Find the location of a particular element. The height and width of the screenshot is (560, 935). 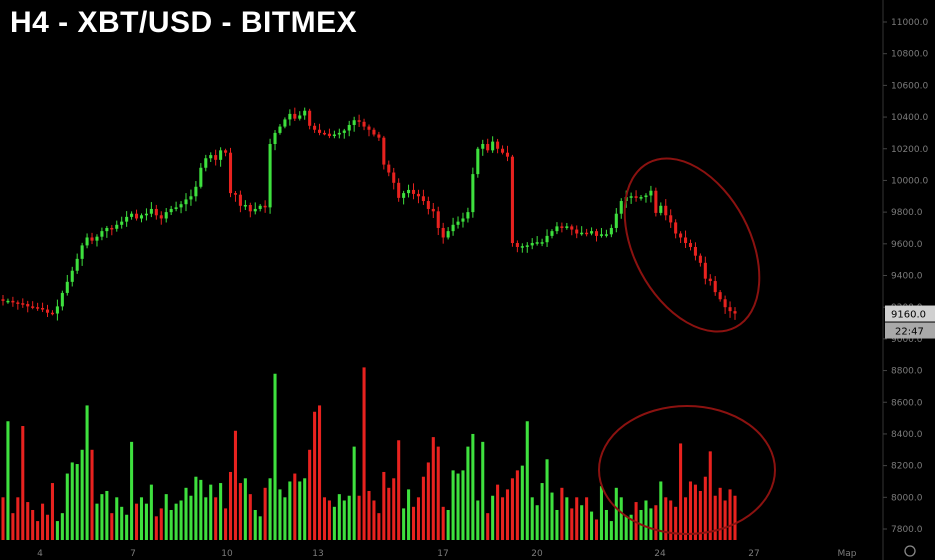

y-tick-label: 8800.0 is located at coordinates (907, 372).